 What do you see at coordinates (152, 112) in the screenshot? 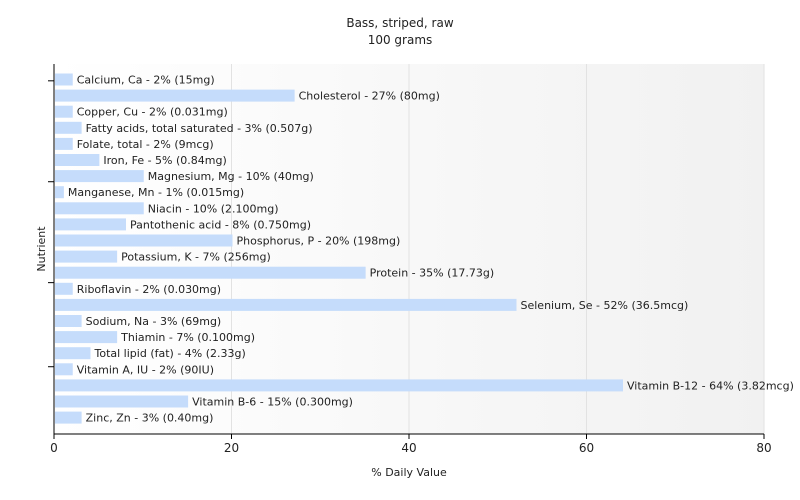
I see `bar-label: Copper, Cu - 2% (0.031mg)` at bounding box center [152, 112].